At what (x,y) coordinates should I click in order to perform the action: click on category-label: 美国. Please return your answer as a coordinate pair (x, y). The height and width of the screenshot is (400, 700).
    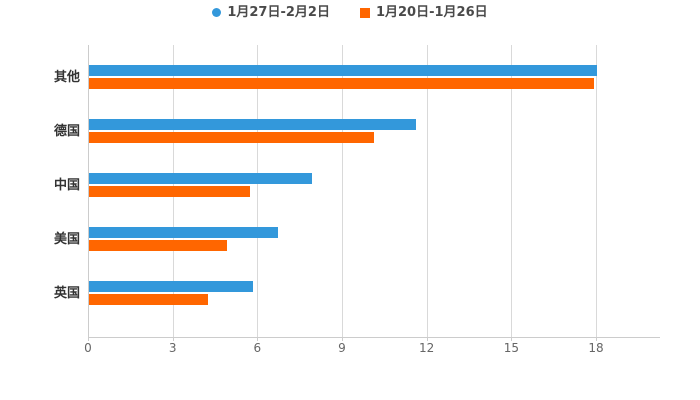
    Looking at the image, I should click on (66, 239).